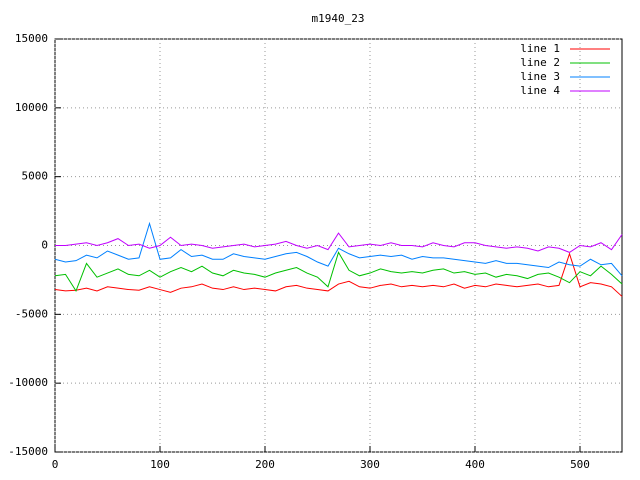 The height and width of the screenshot is (480, 640). Describe the element at coordinates (540, 90) in the screenshot. I see `legend-label: line 4` at that location.